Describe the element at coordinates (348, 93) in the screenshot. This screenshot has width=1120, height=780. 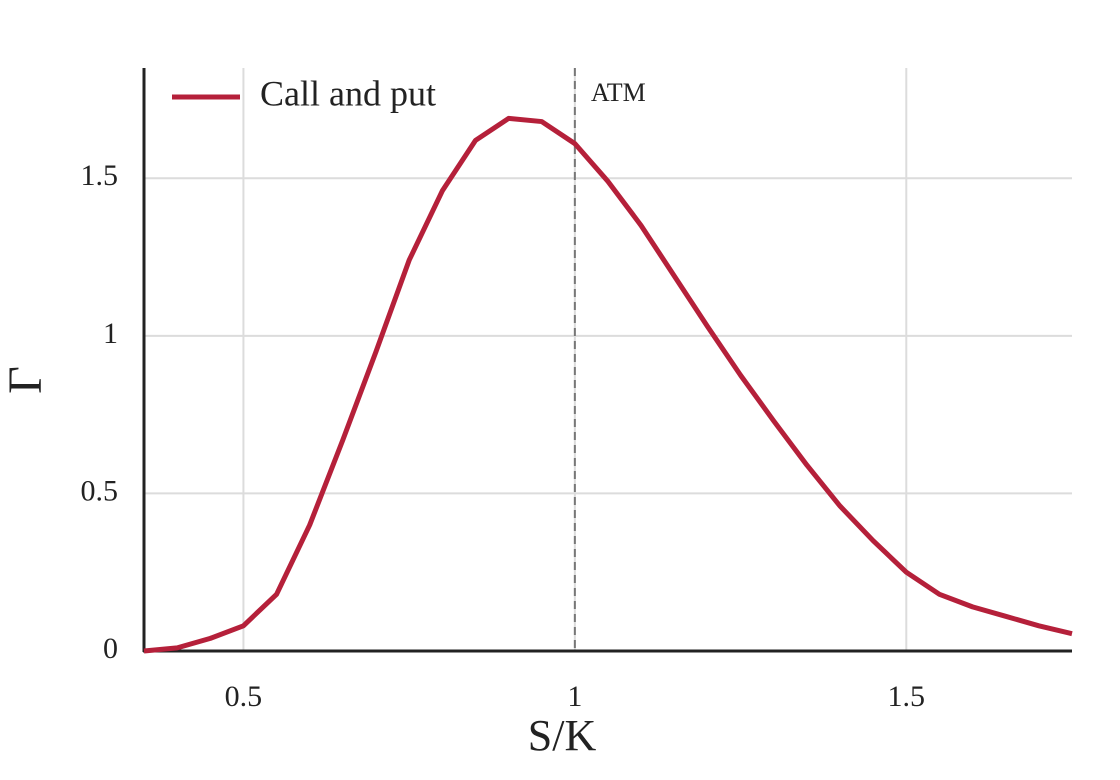
I see `legend-label: Call and put` at that location.